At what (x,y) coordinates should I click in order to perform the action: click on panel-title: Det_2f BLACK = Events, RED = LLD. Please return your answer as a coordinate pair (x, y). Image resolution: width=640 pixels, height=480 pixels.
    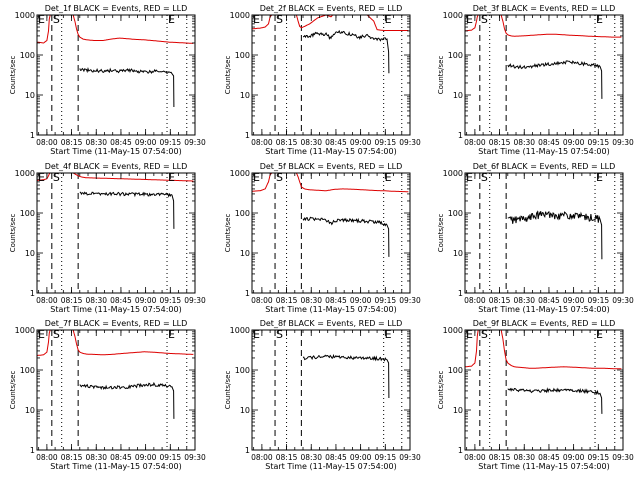
    Looking at the image, I should click on (331, 8).